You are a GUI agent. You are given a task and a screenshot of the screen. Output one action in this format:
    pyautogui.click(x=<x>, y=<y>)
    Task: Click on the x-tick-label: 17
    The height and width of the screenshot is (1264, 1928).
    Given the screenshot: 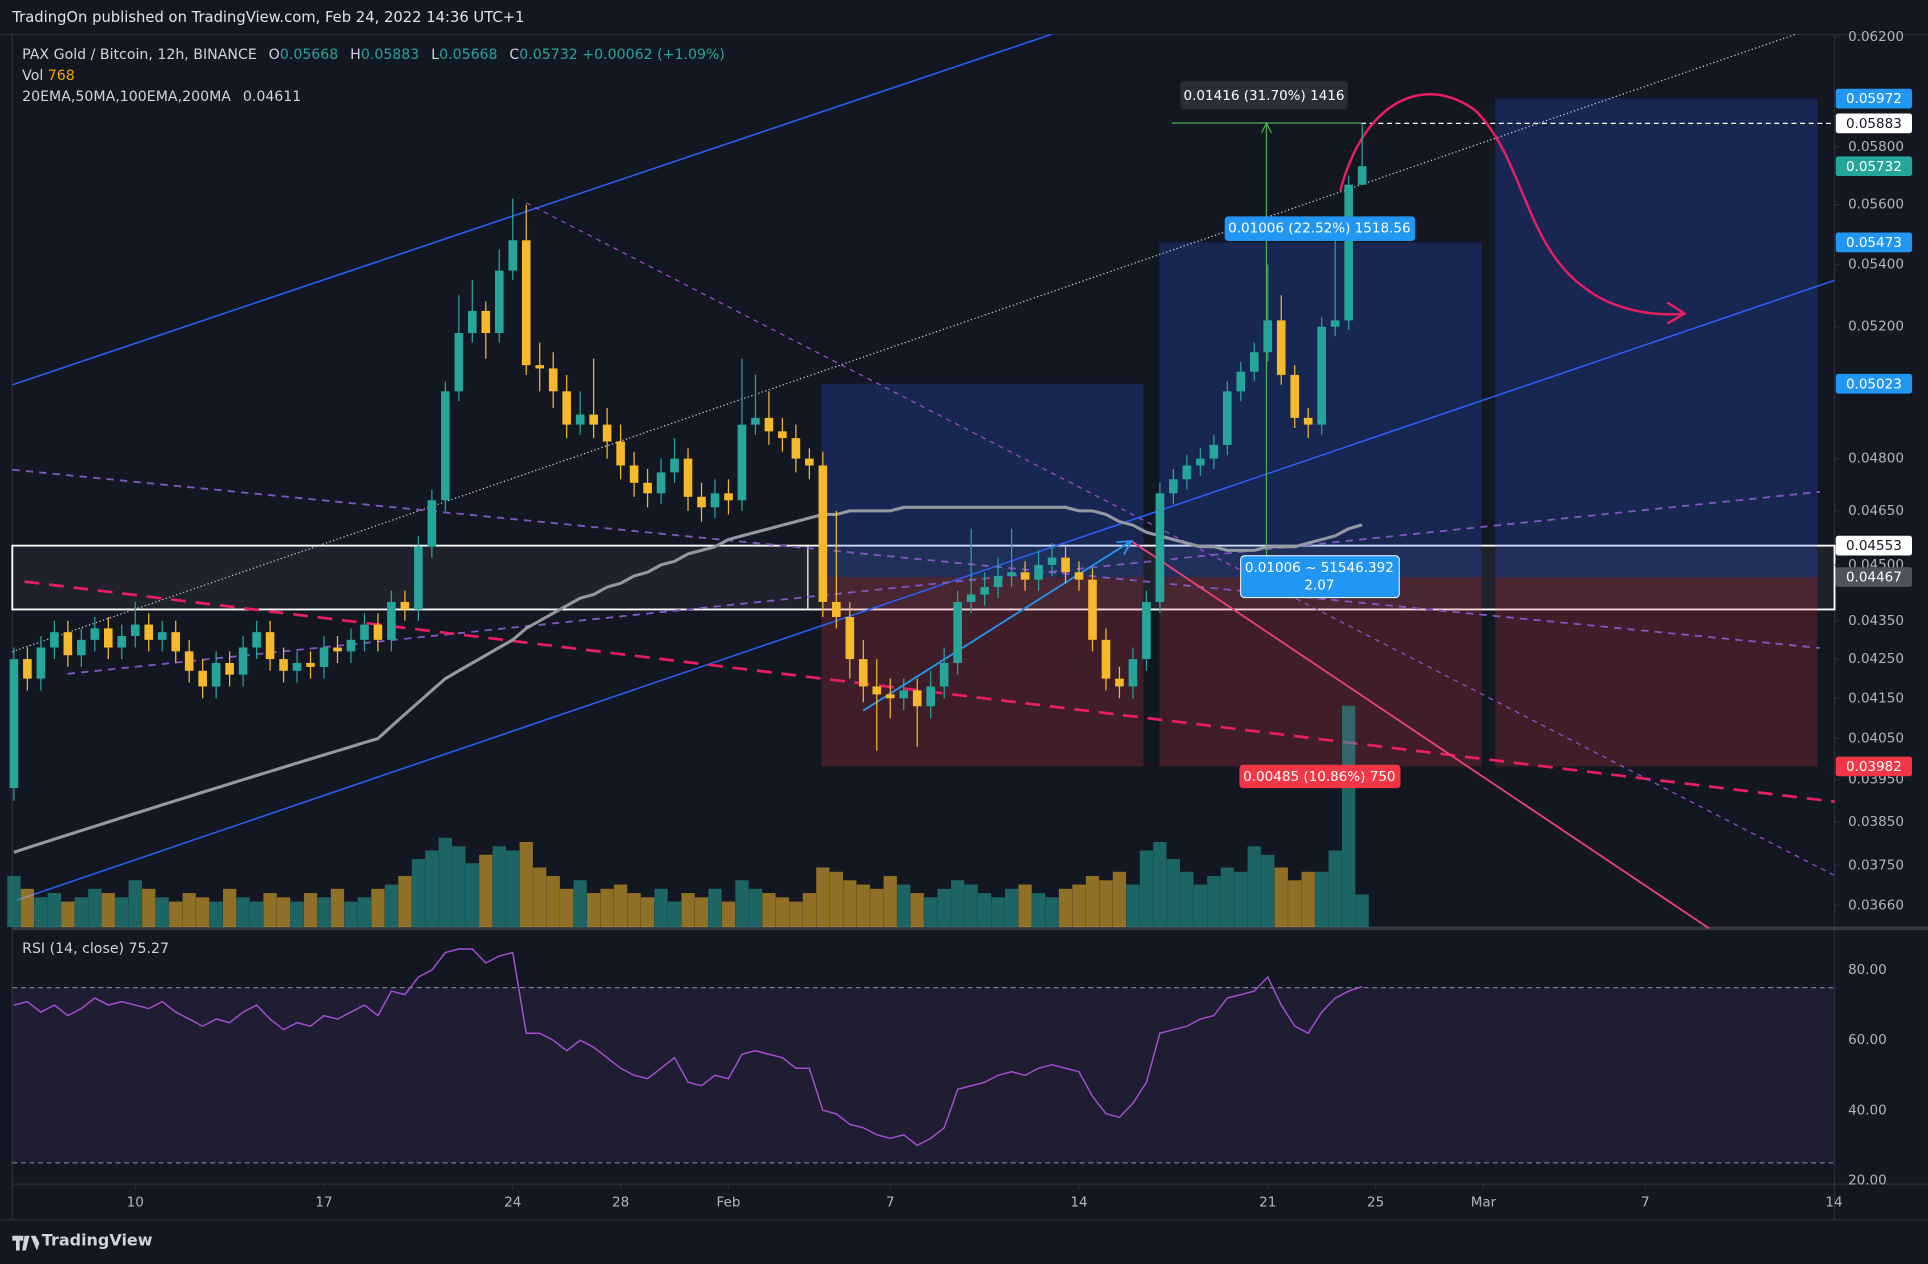 What is the action you would take?
    pyautogui.click(x=323, y=1203)
    